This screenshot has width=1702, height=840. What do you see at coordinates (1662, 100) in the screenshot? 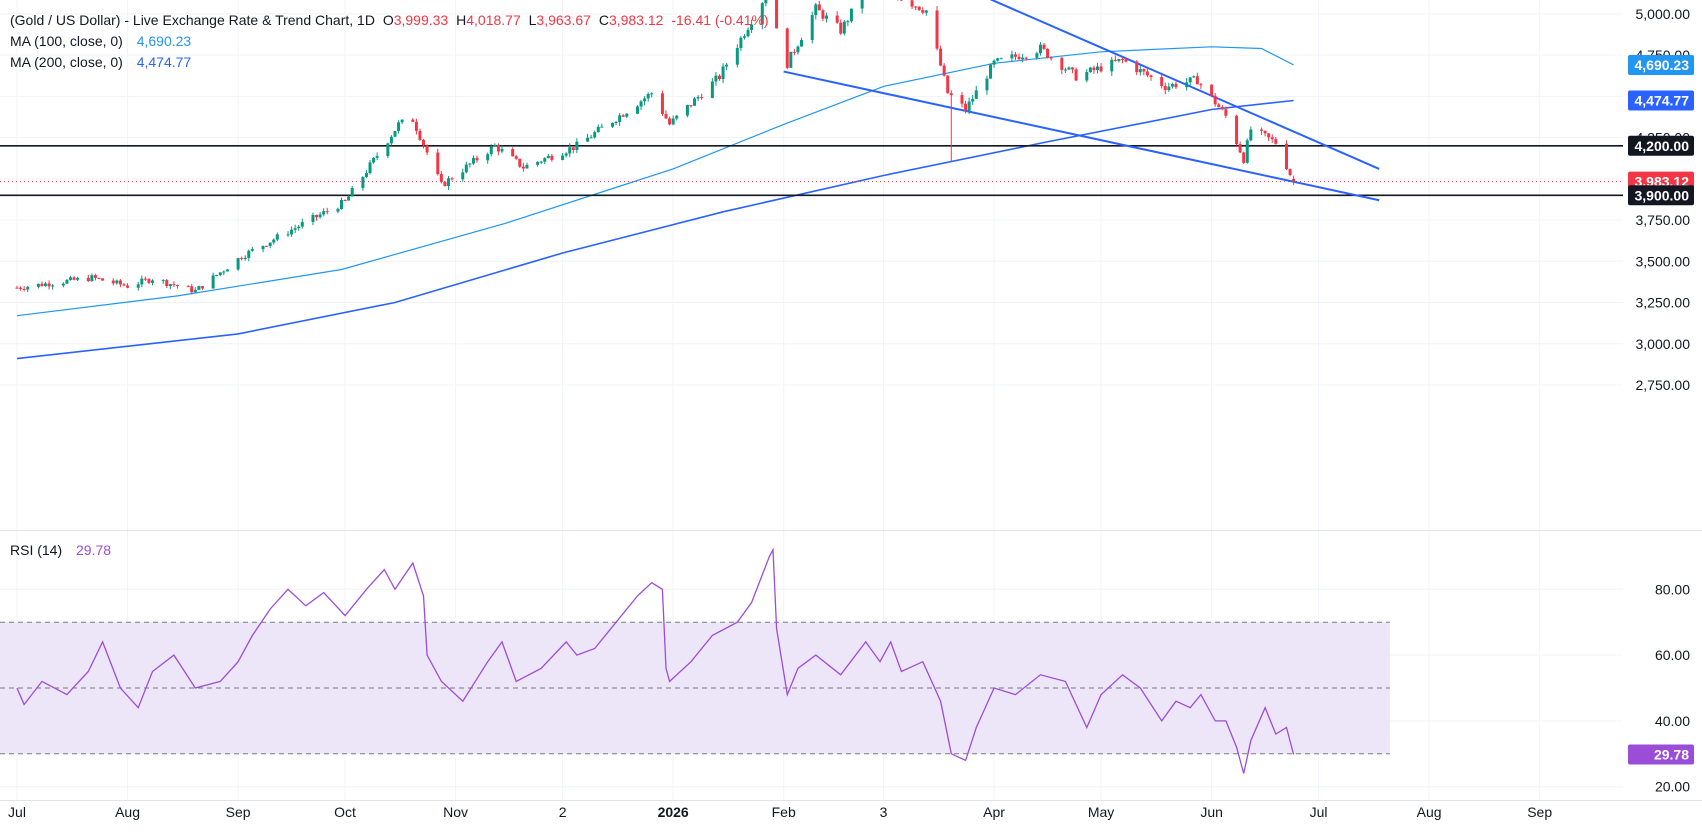
I see `price-label-text: 4,474.77` at bounding box center [1662, 100].